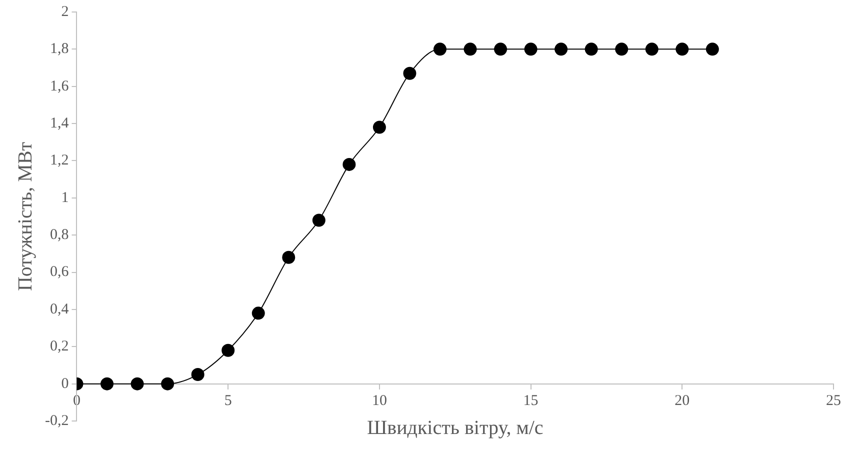  I want to click on y-tick-label: 0, so click(65, 384).